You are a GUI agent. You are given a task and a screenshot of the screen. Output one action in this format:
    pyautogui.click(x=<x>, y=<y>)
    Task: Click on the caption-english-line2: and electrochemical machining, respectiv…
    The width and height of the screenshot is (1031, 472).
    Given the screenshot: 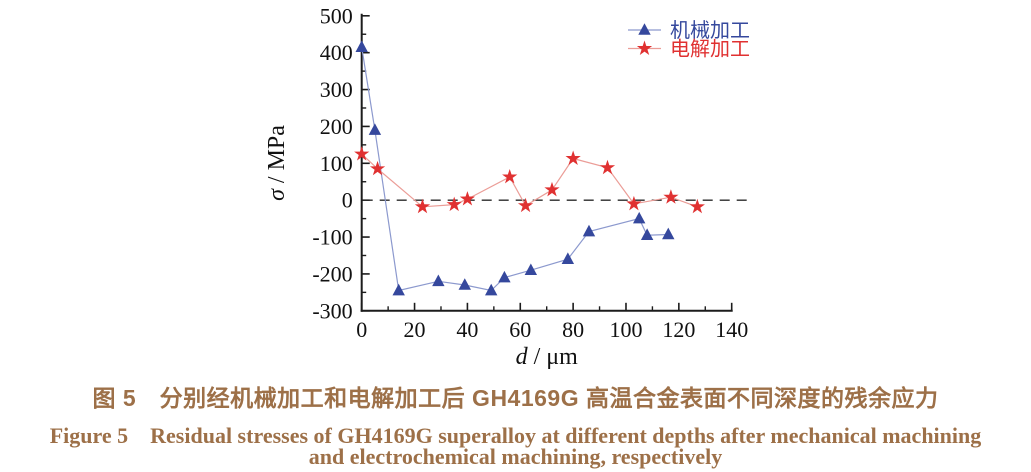 What is the action you would take?
    pyautogui.click(x=515, y=456)
    